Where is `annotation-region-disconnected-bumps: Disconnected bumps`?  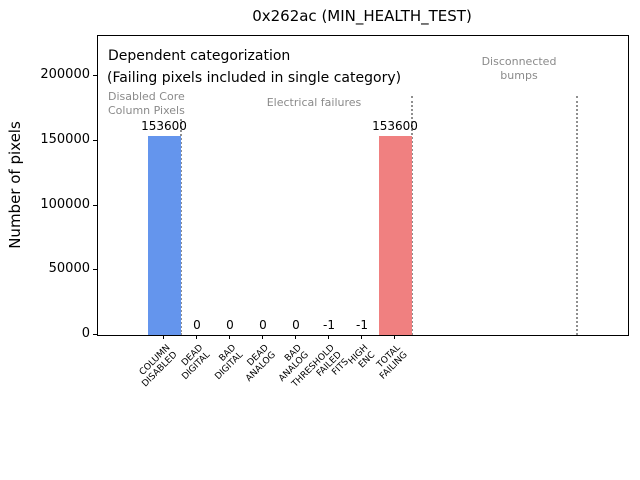 annotation-region-disconnected-bumps: Disconnected bumps is located at coordinates (519, 68).